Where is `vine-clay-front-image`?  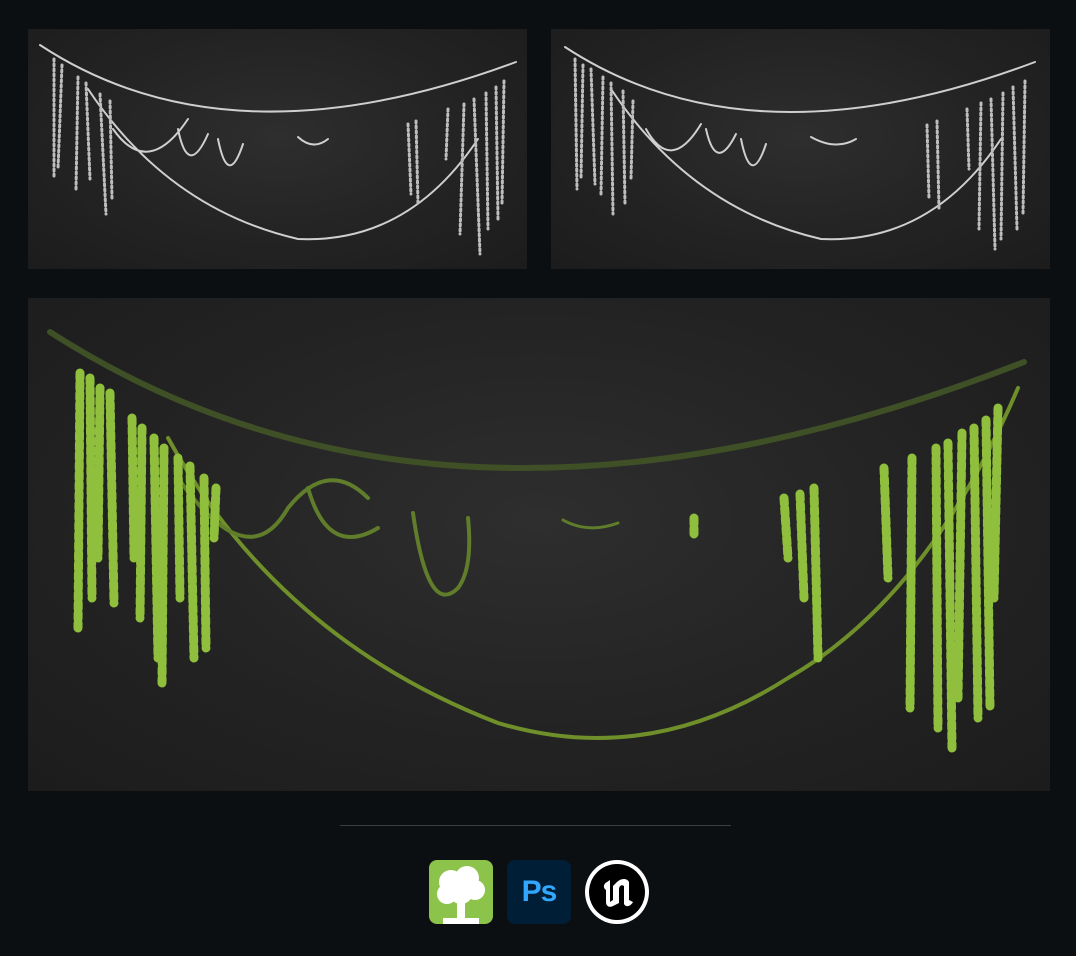
vine-clay-front-image is located at coordinates (278, 150).